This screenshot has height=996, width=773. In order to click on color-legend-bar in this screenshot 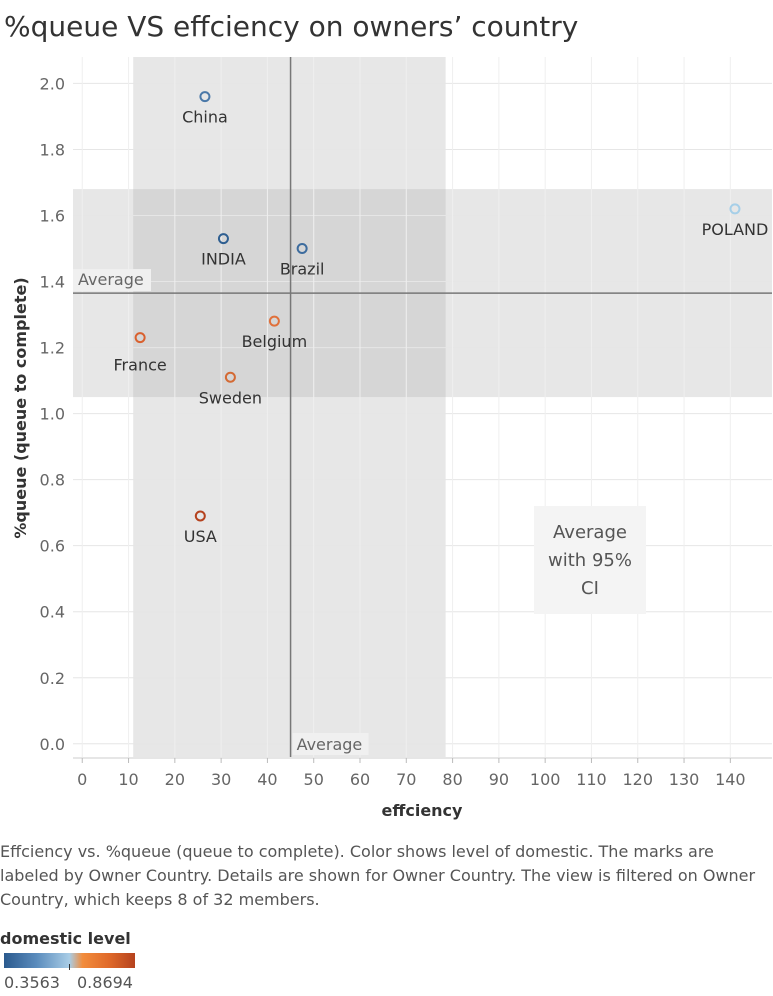, I will do `click(69, 960)`.